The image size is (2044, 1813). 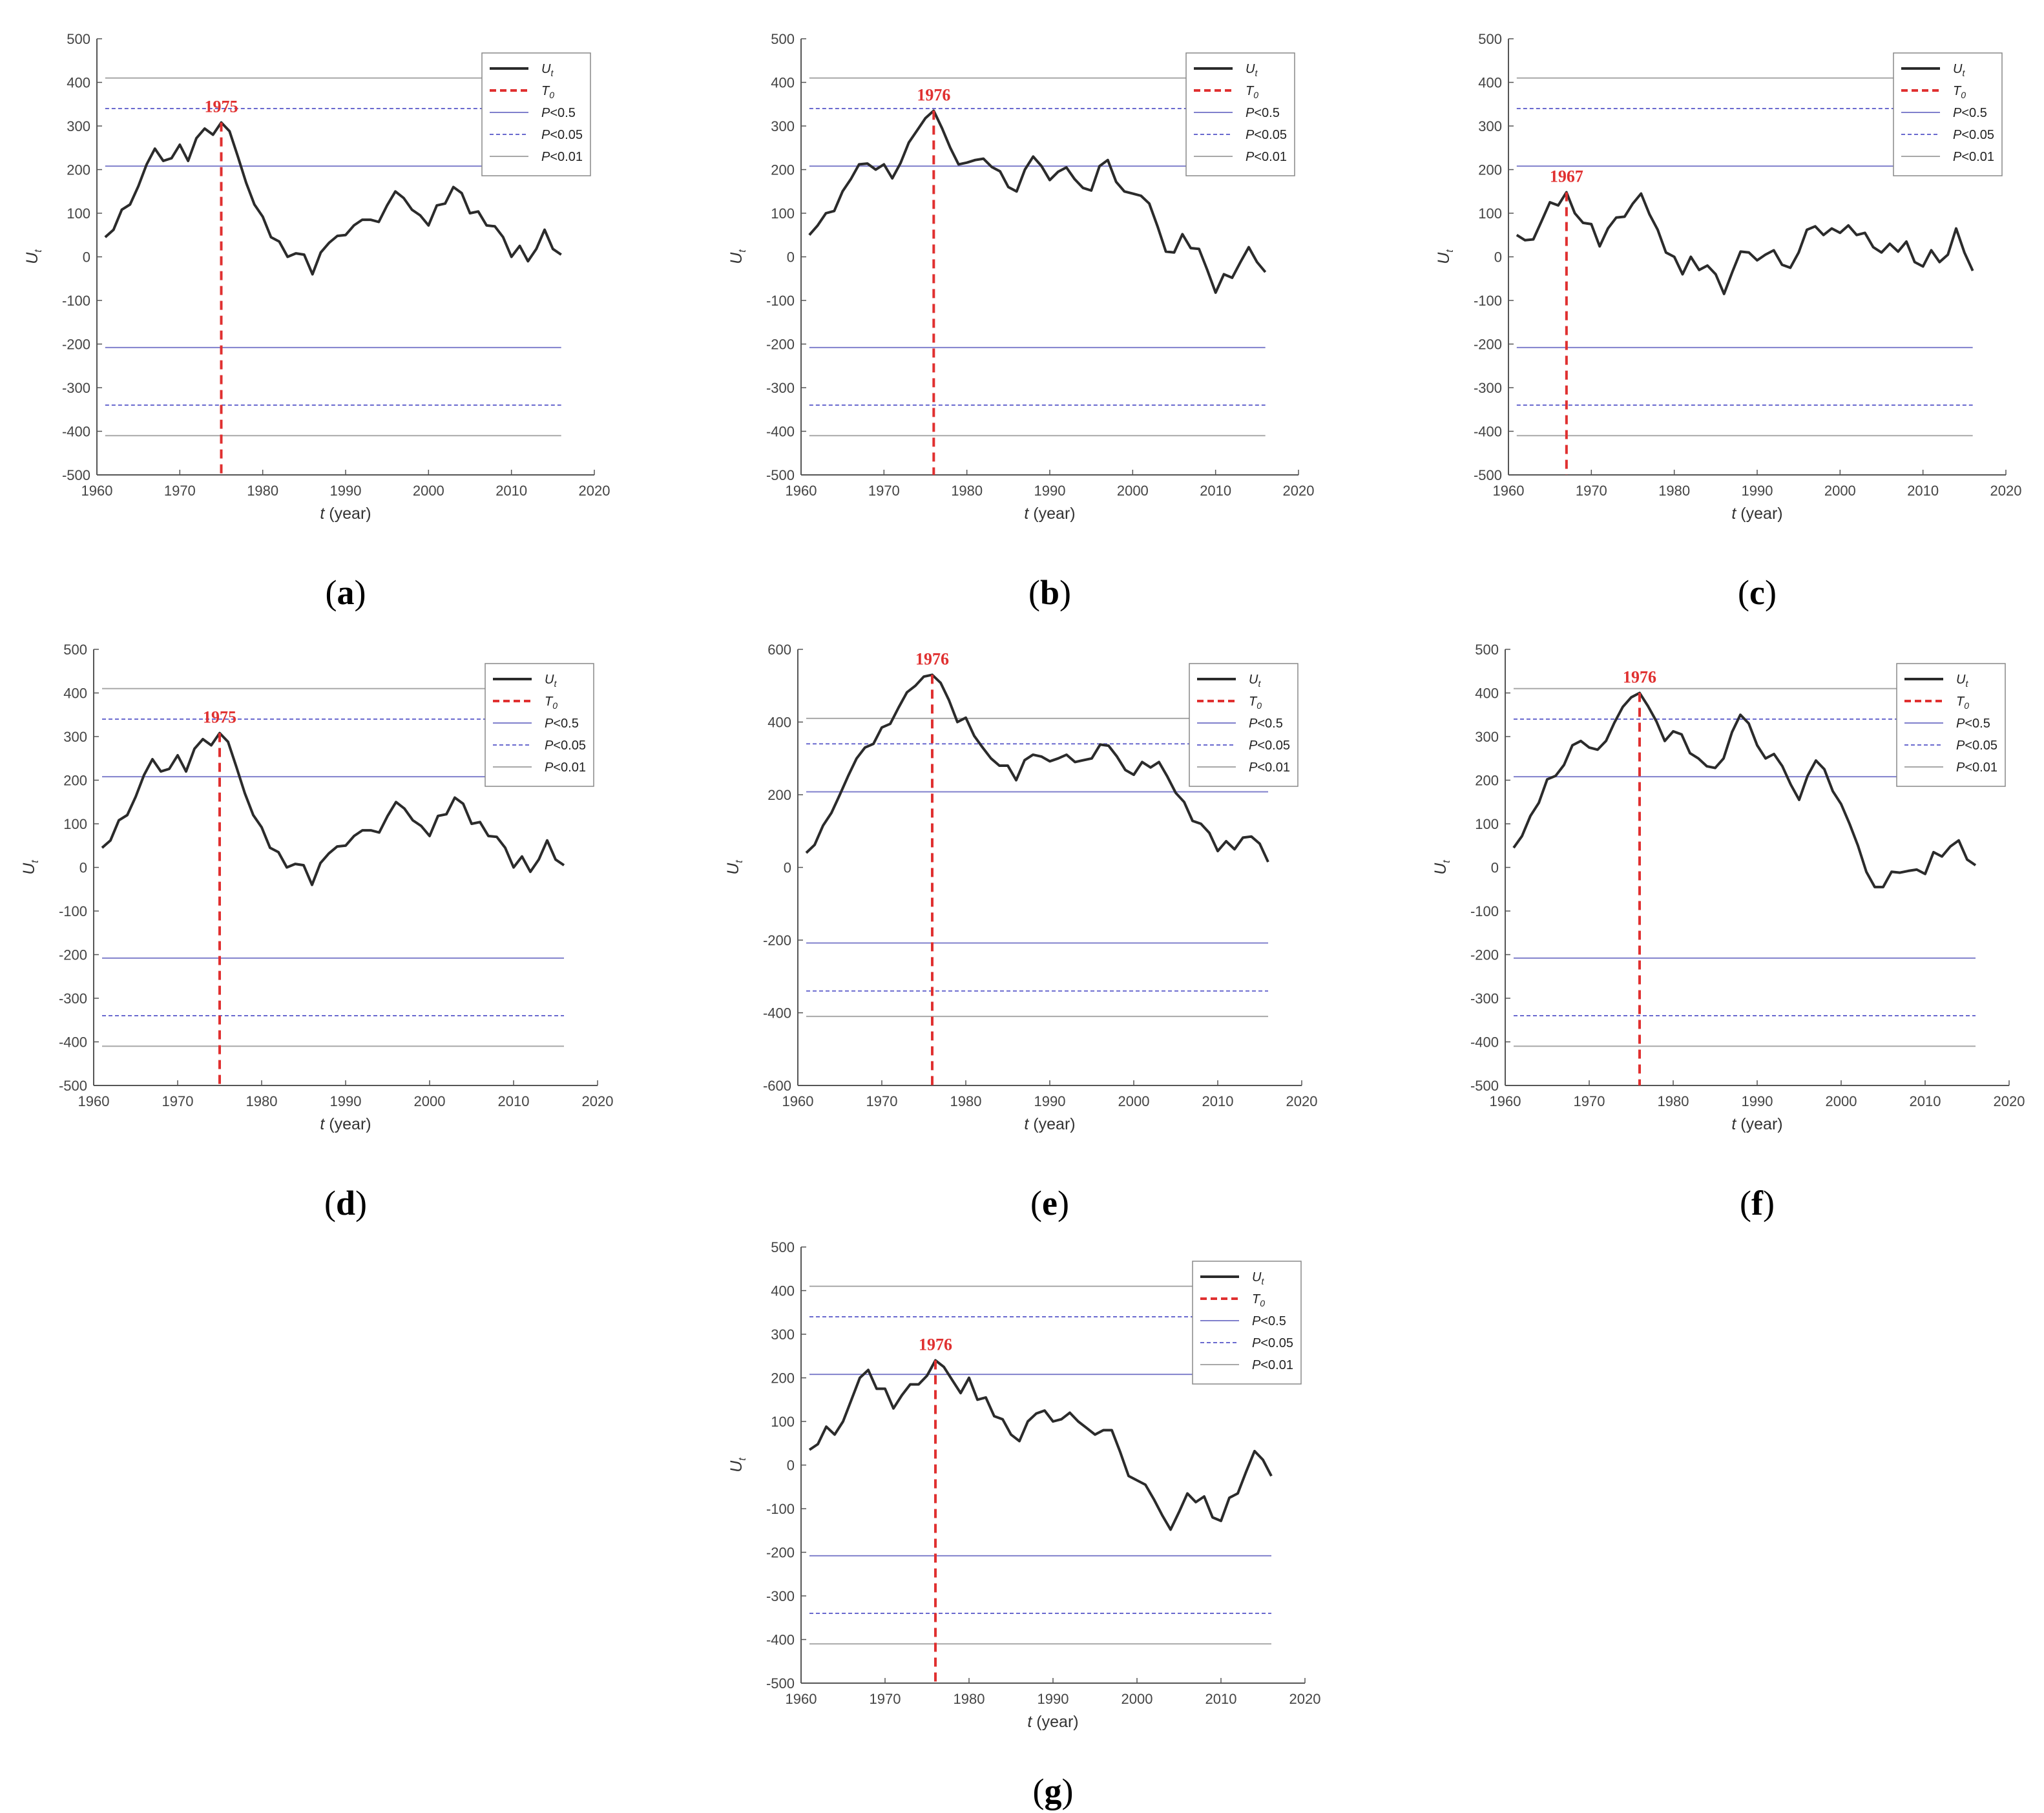 I want to click on panel-caption: (g), so click(x=1053, y=1791).